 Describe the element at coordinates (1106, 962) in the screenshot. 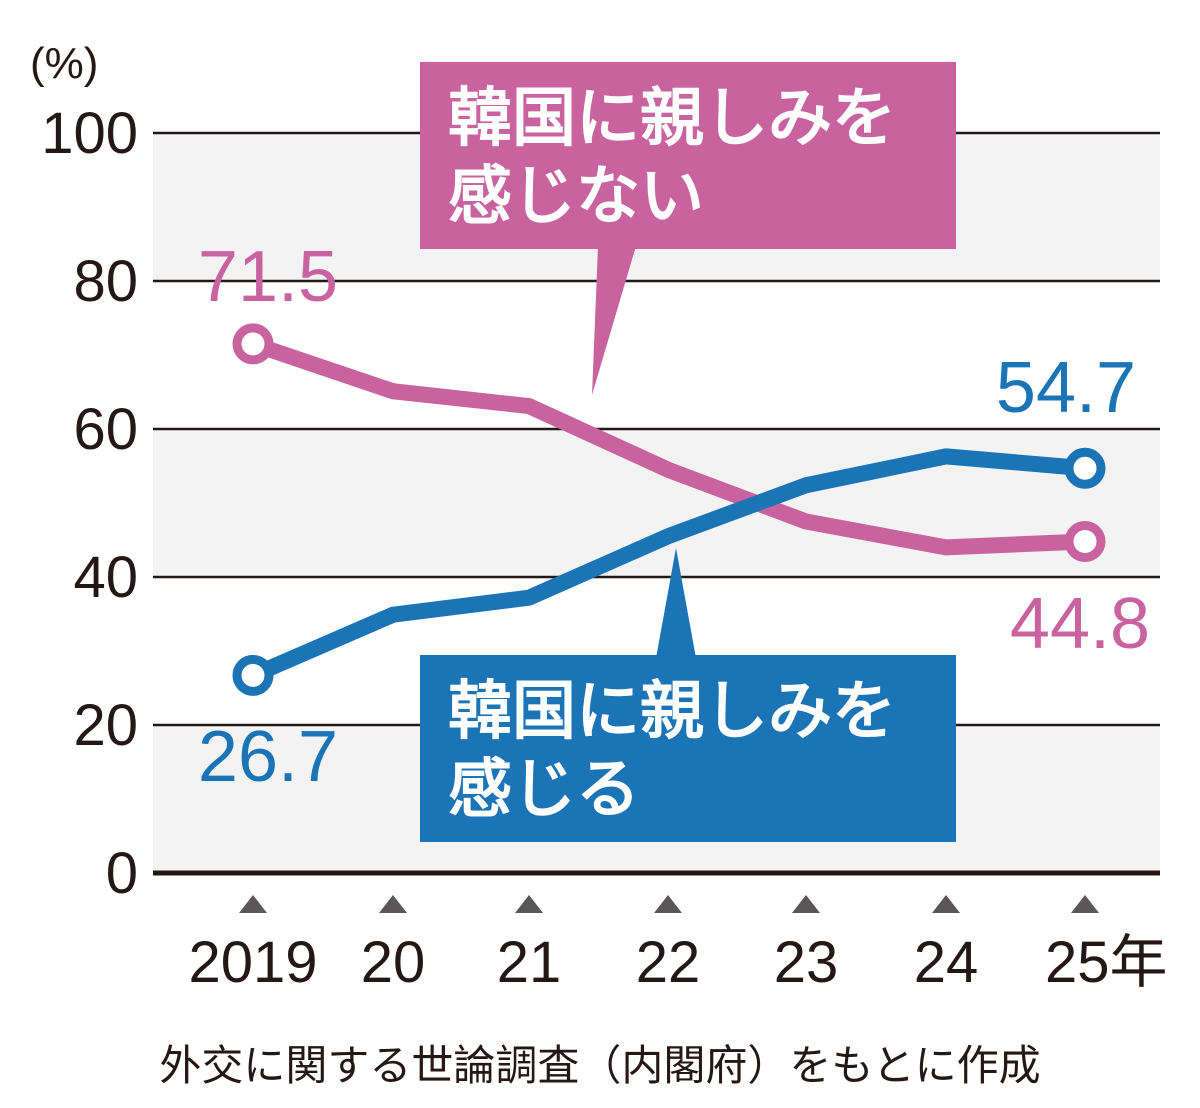

I see `x-tick-label: 25年` at that location.